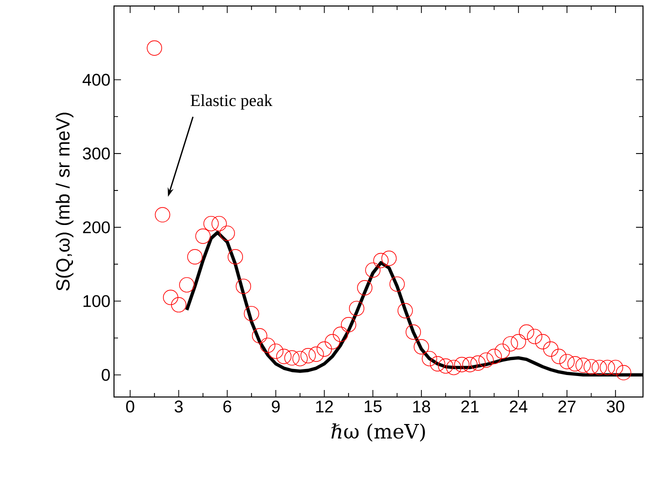  Describe the element at coordinates (469, 406) in the screenshot. I see `x-tick-label: 21` at that location.